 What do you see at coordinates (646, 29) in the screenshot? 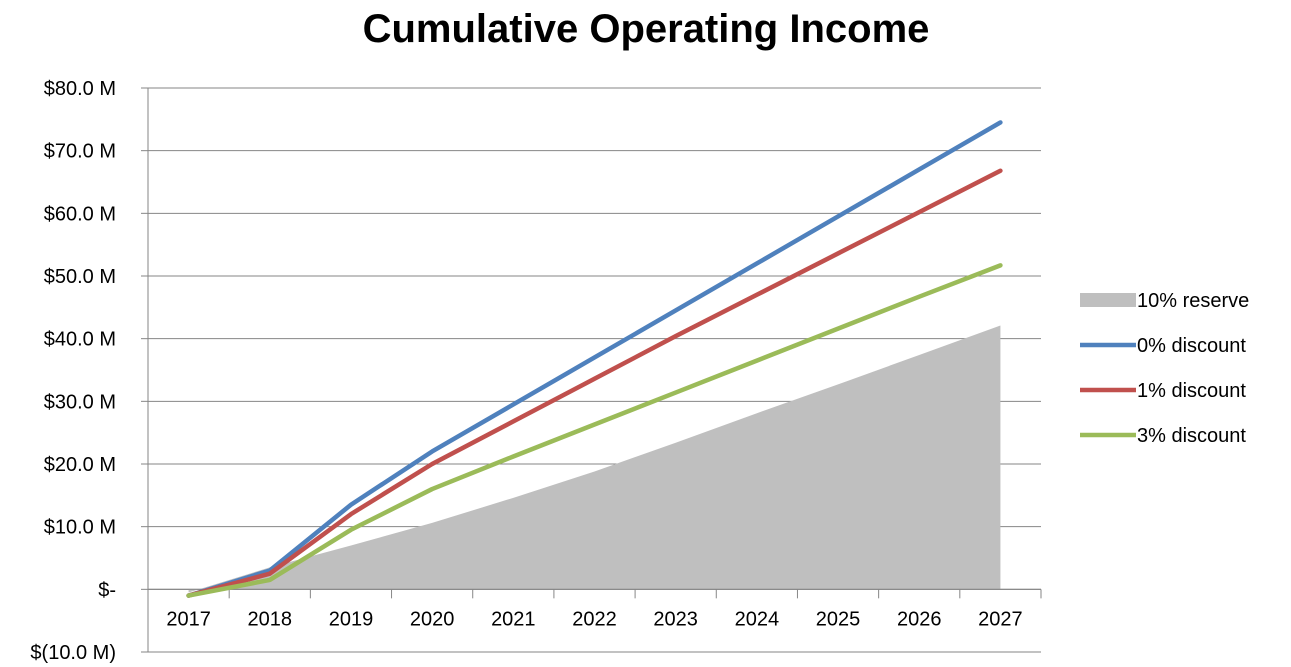
I see `chart-title: Cumulative Operating Income` at bounding box center [646, 29].